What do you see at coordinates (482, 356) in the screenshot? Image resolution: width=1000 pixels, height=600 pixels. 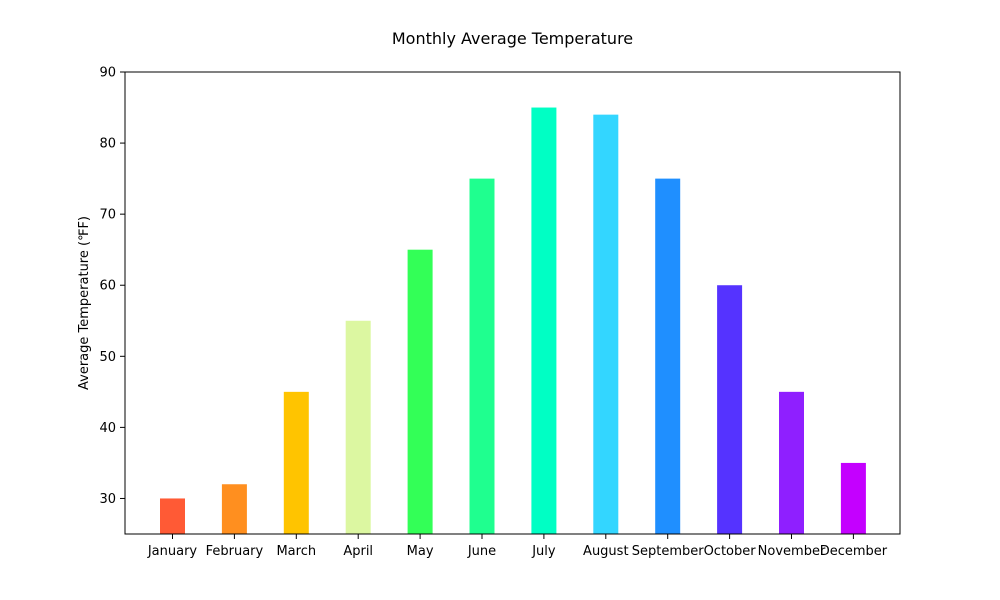 I see `bar-june` at bounding box center [482, 356].